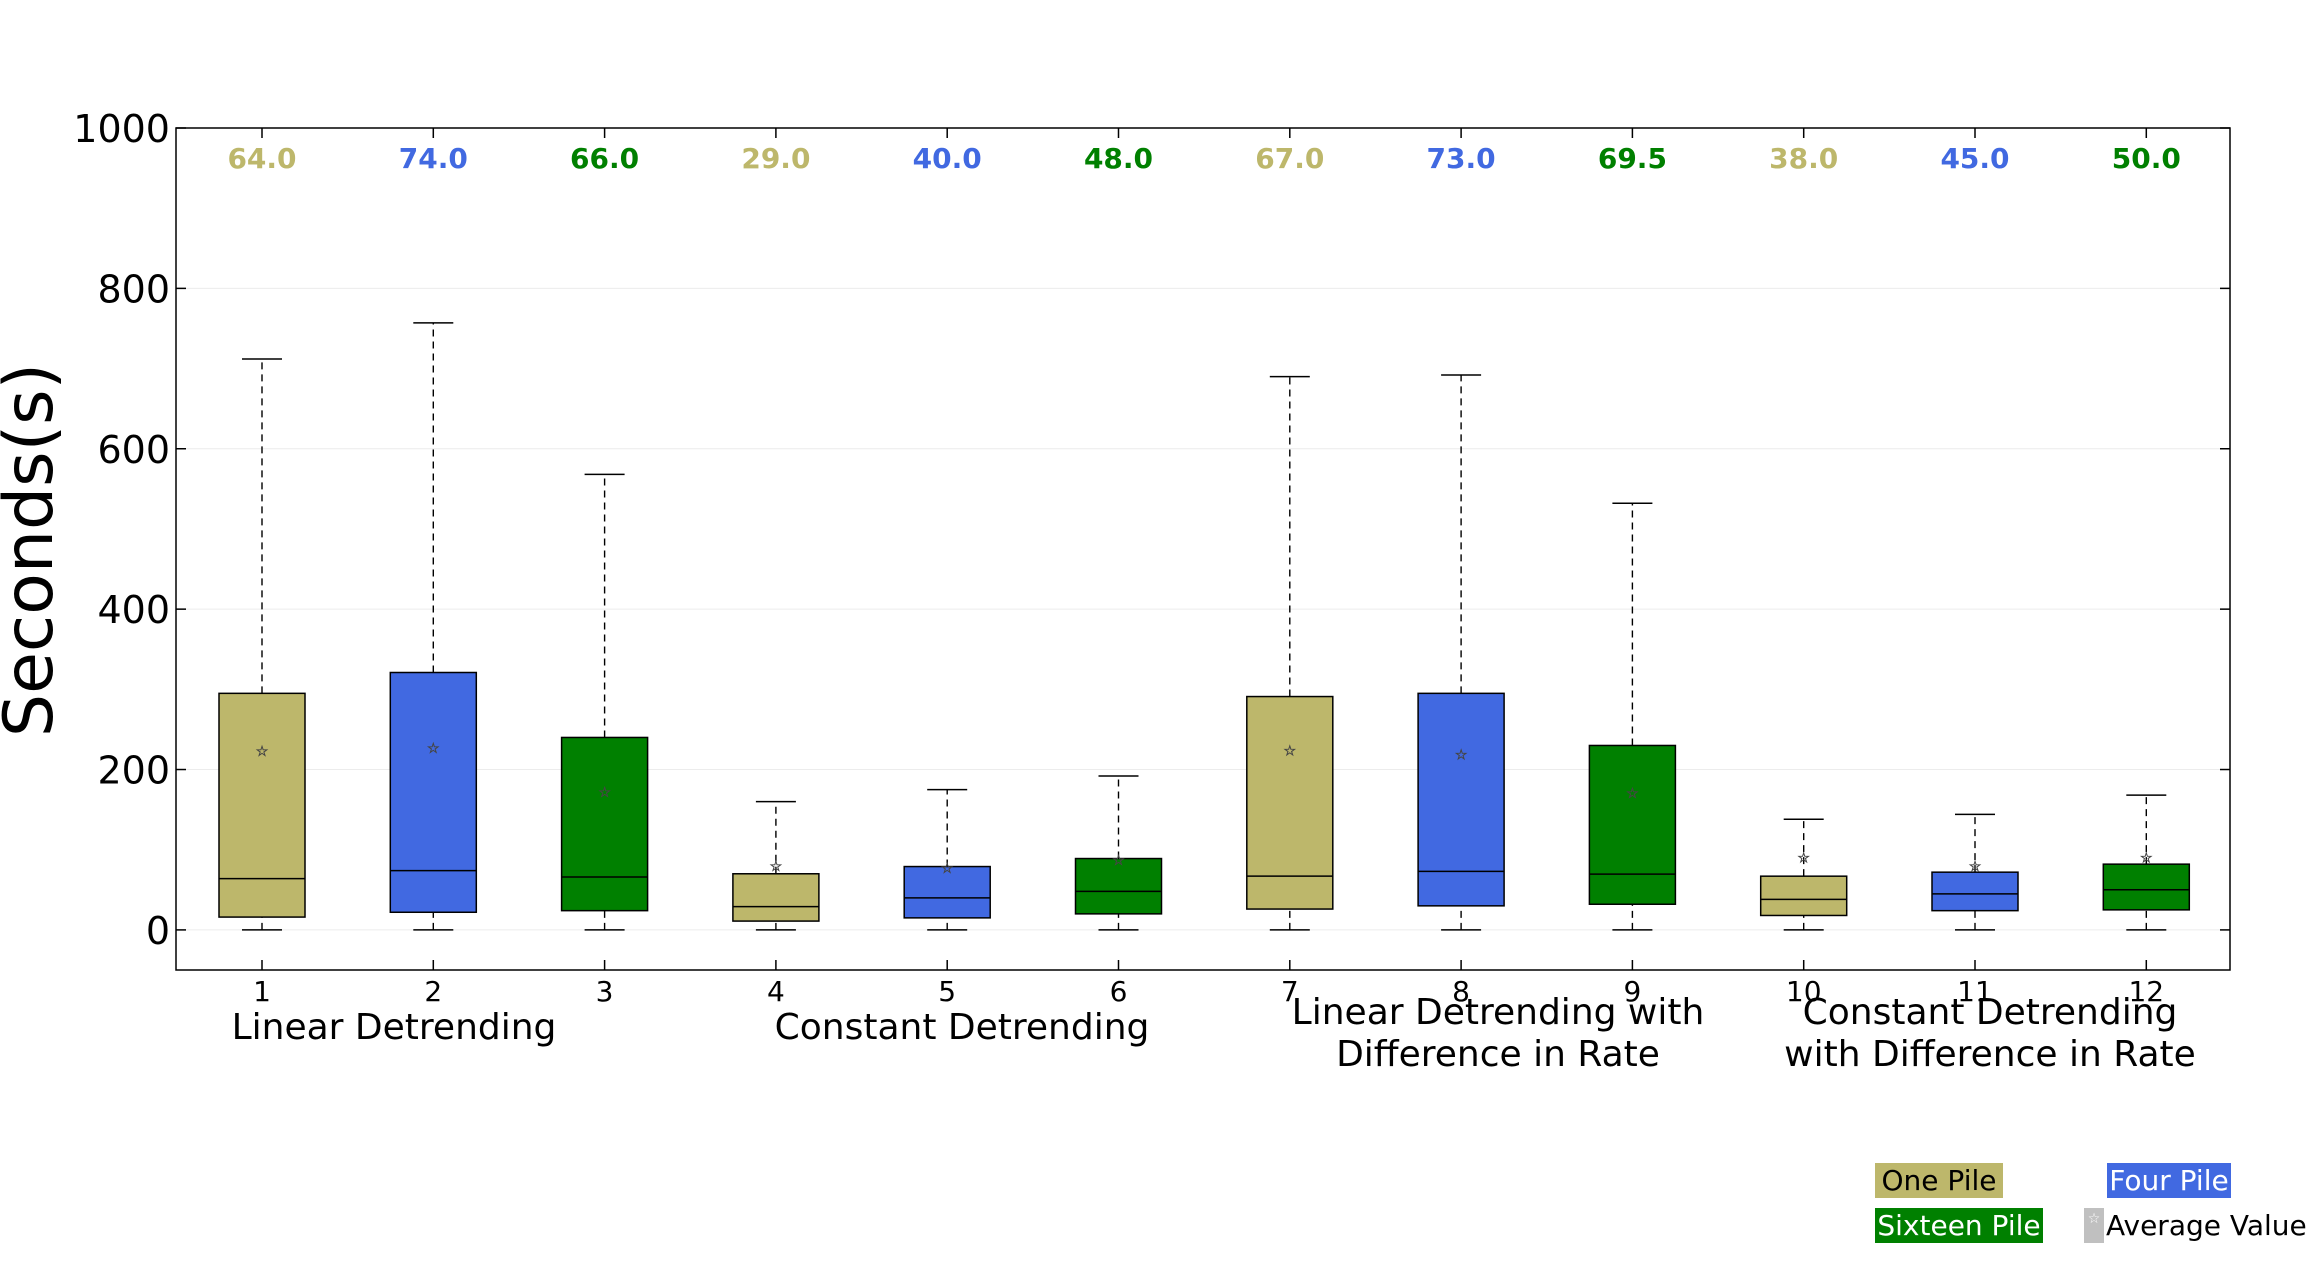 The width and height of the screenshot is (2318, 1277). Describe the element at coordinates (947, 991) in the screenshot. I see `x-tick-label-5: 5` at that location.